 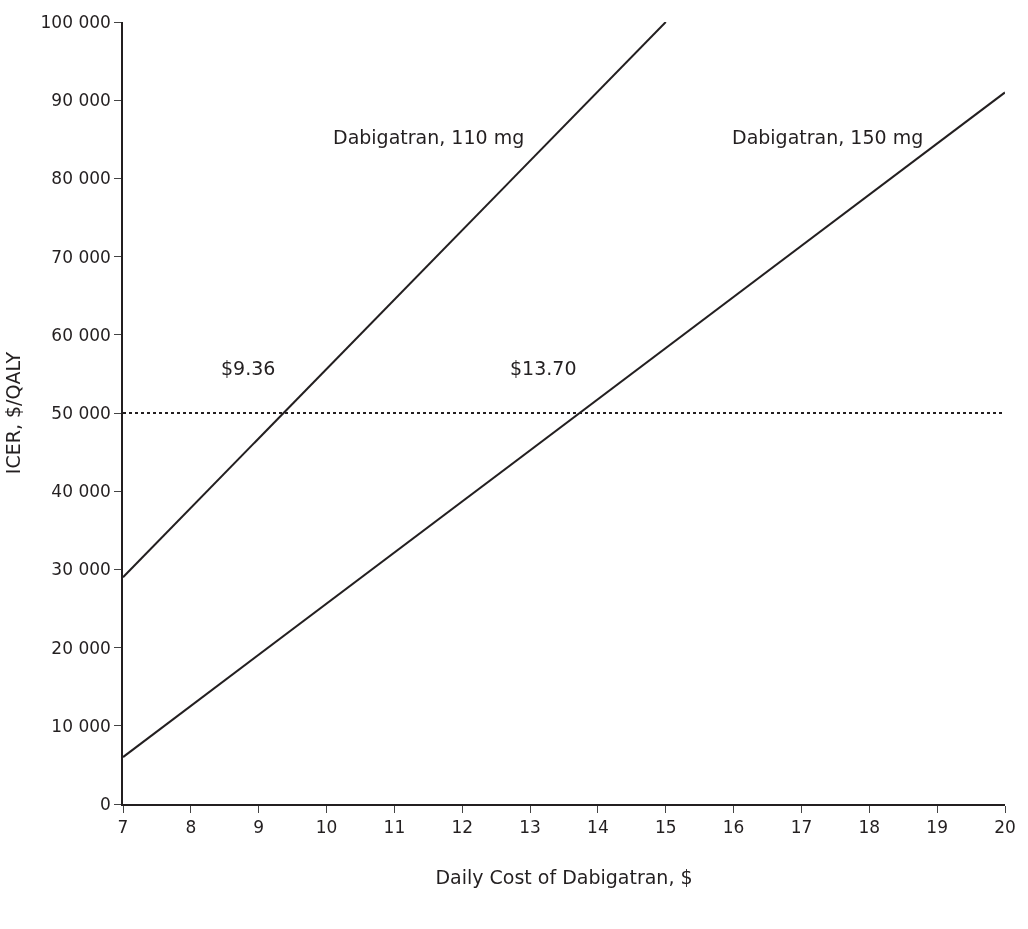 What do you see at coordinates (429, 137) in the screenshot?
I see `series-label: Dabigatran, 110 mg` at bounding box center [429, 137].